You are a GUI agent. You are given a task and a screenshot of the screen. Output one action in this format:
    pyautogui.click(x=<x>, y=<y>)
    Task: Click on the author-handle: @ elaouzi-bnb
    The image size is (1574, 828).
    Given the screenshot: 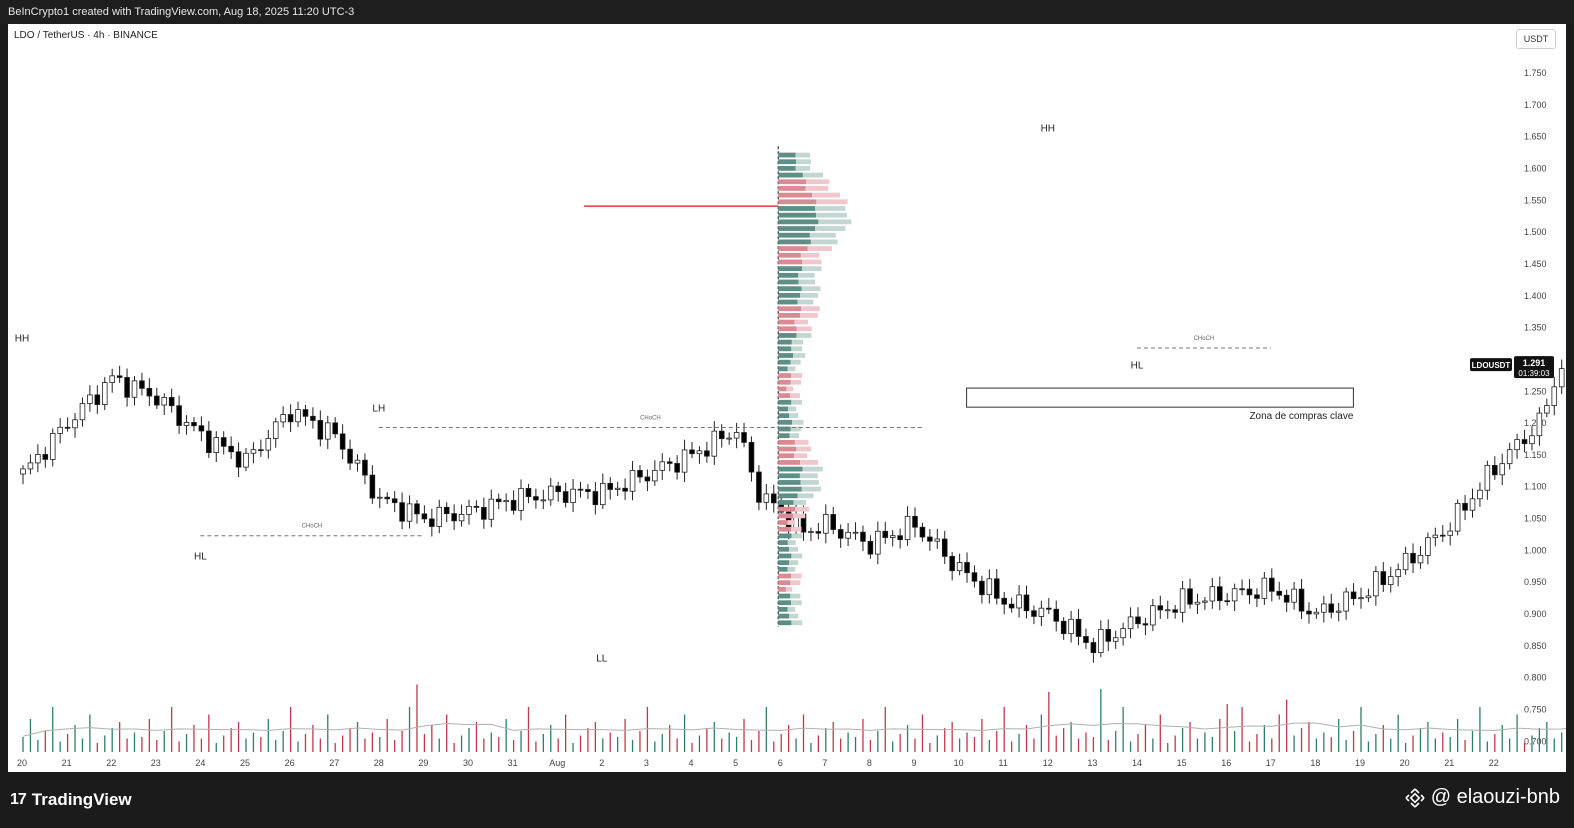 What is the action you would take?
    pyautogui.click(x=1482, y=797)
    